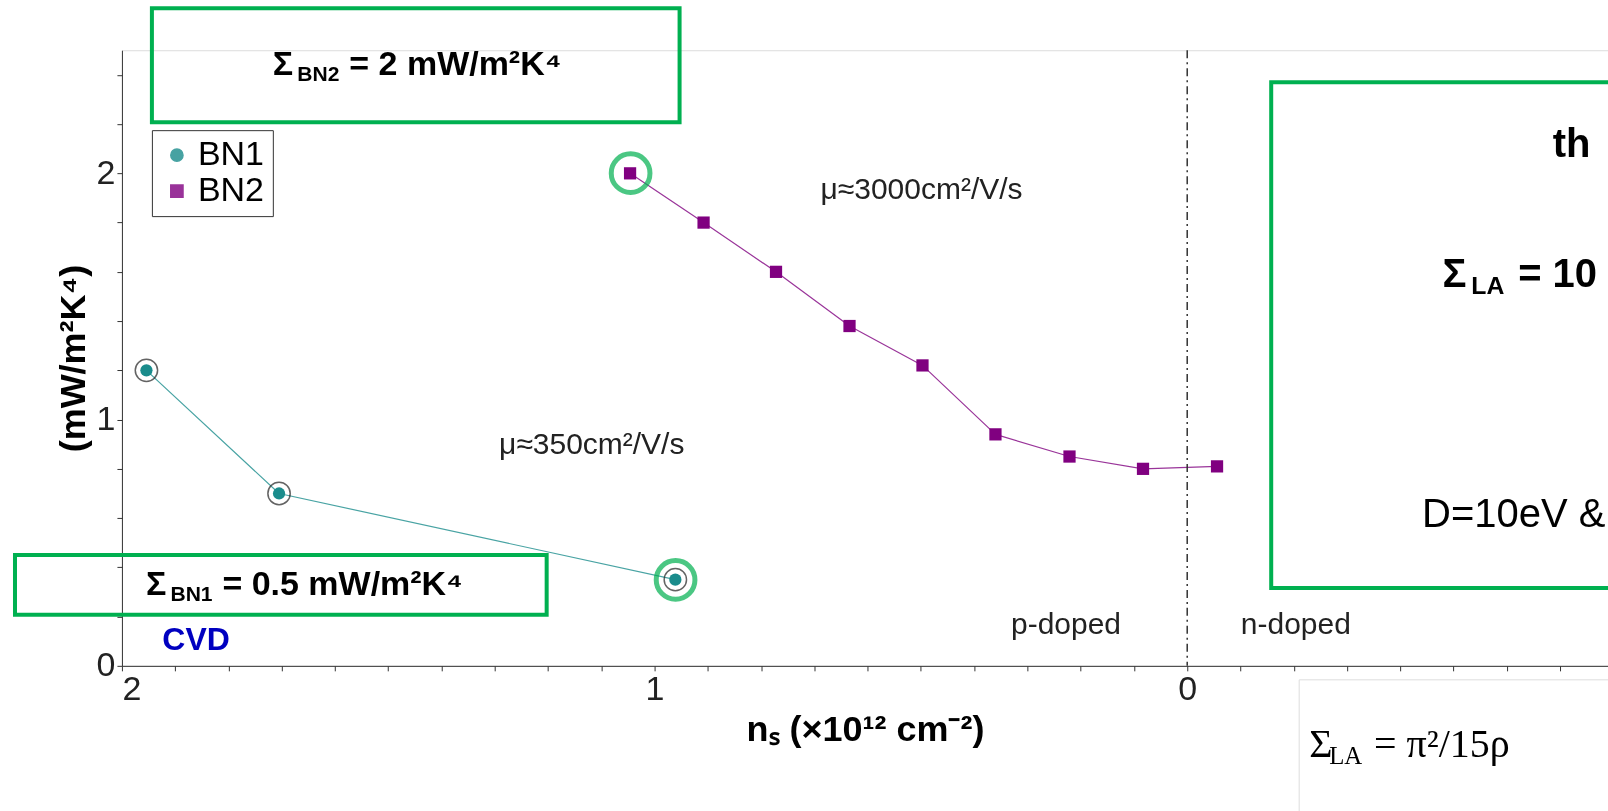 The height and width of the screenshot is (811, 1608). What do you see at coordinates (592, 443) in the screenshot?
I see `annotation: μ≈350cm²/V/s` at bounding box center [592, 443].